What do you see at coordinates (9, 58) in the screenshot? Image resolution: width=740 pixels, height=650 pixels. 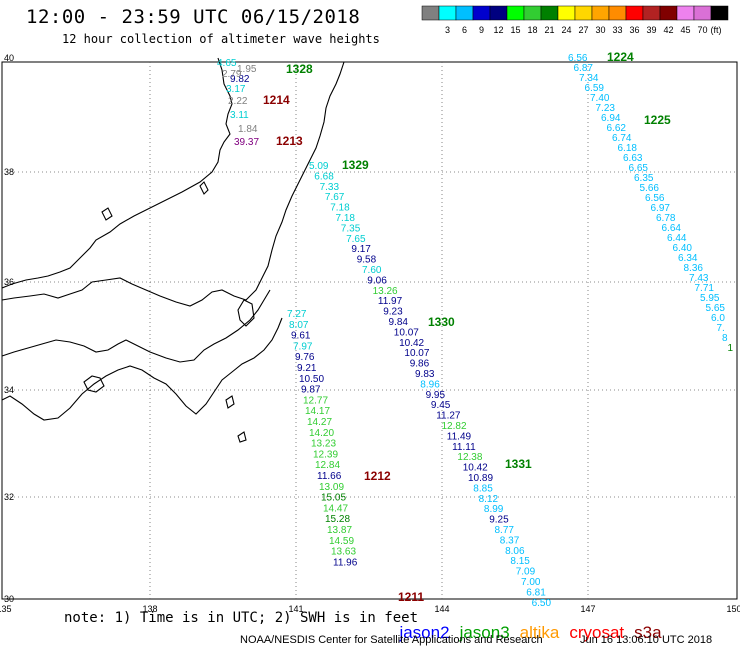 I see `lat-tick-label: 40` at bounding box center [9, 58].